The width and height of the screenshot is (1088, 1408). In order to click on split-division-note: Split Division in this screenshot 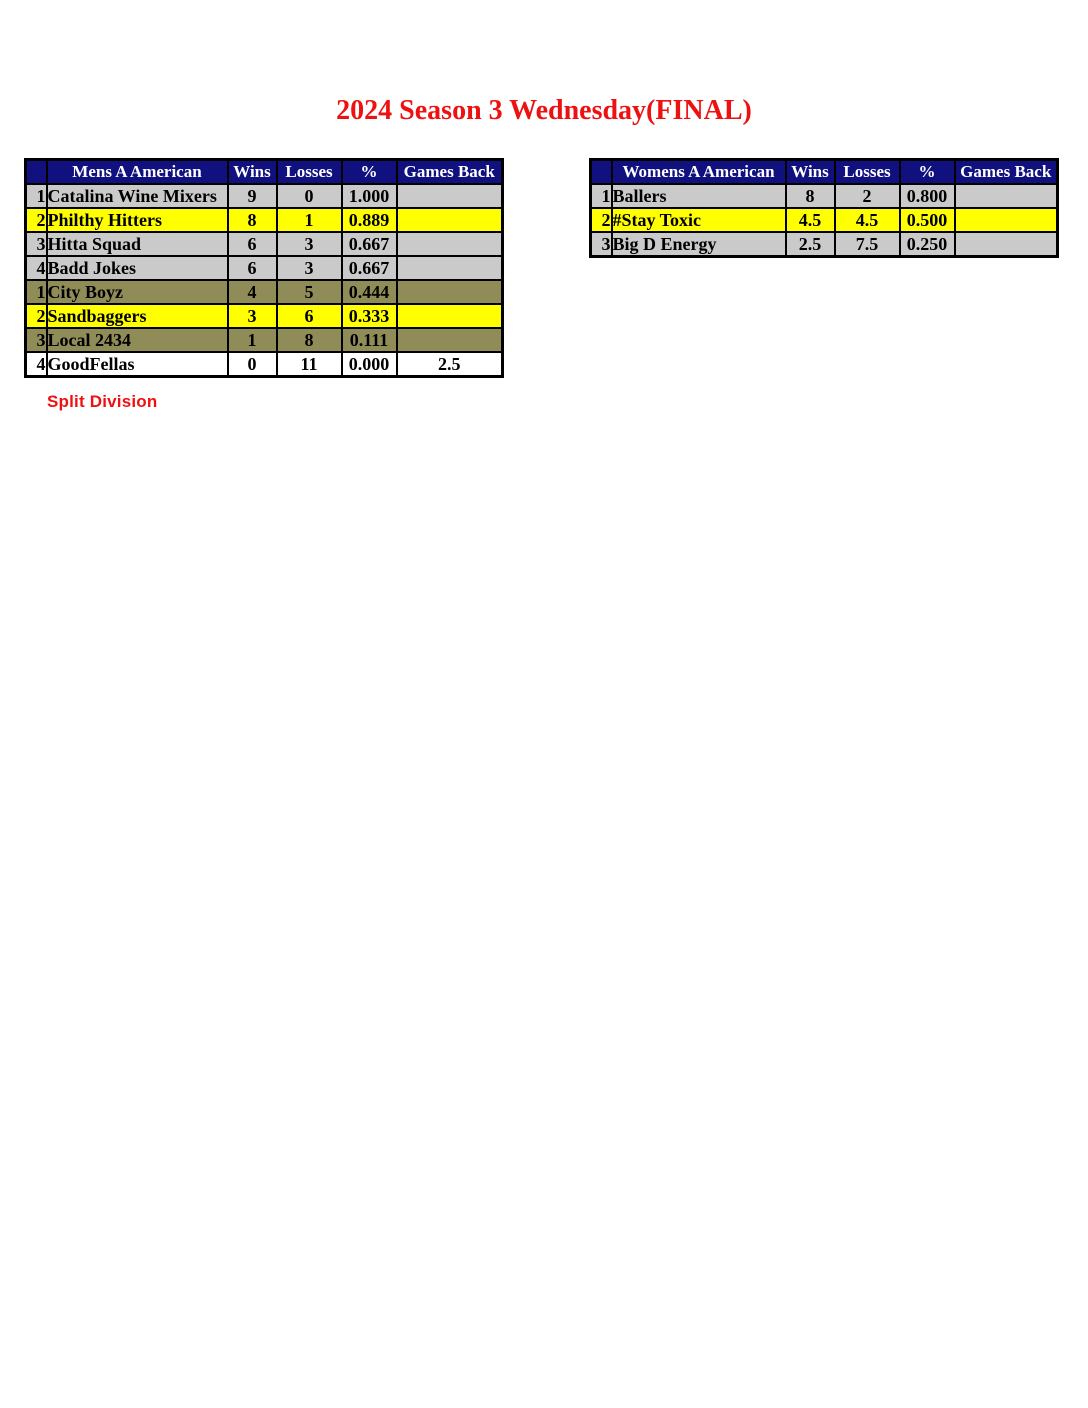, I will do `click(102, 401)`.